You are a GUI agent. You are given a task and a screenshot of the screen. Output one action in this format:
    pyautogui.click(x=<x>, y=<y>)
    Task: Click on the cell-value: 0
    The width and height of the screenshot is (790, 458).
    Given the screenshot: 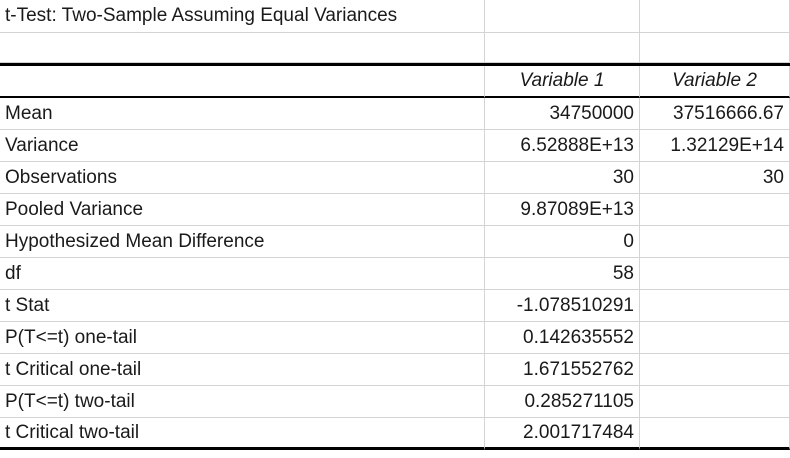 What is the action you would take?
    pyautogui.click(x=628, y=241)
    